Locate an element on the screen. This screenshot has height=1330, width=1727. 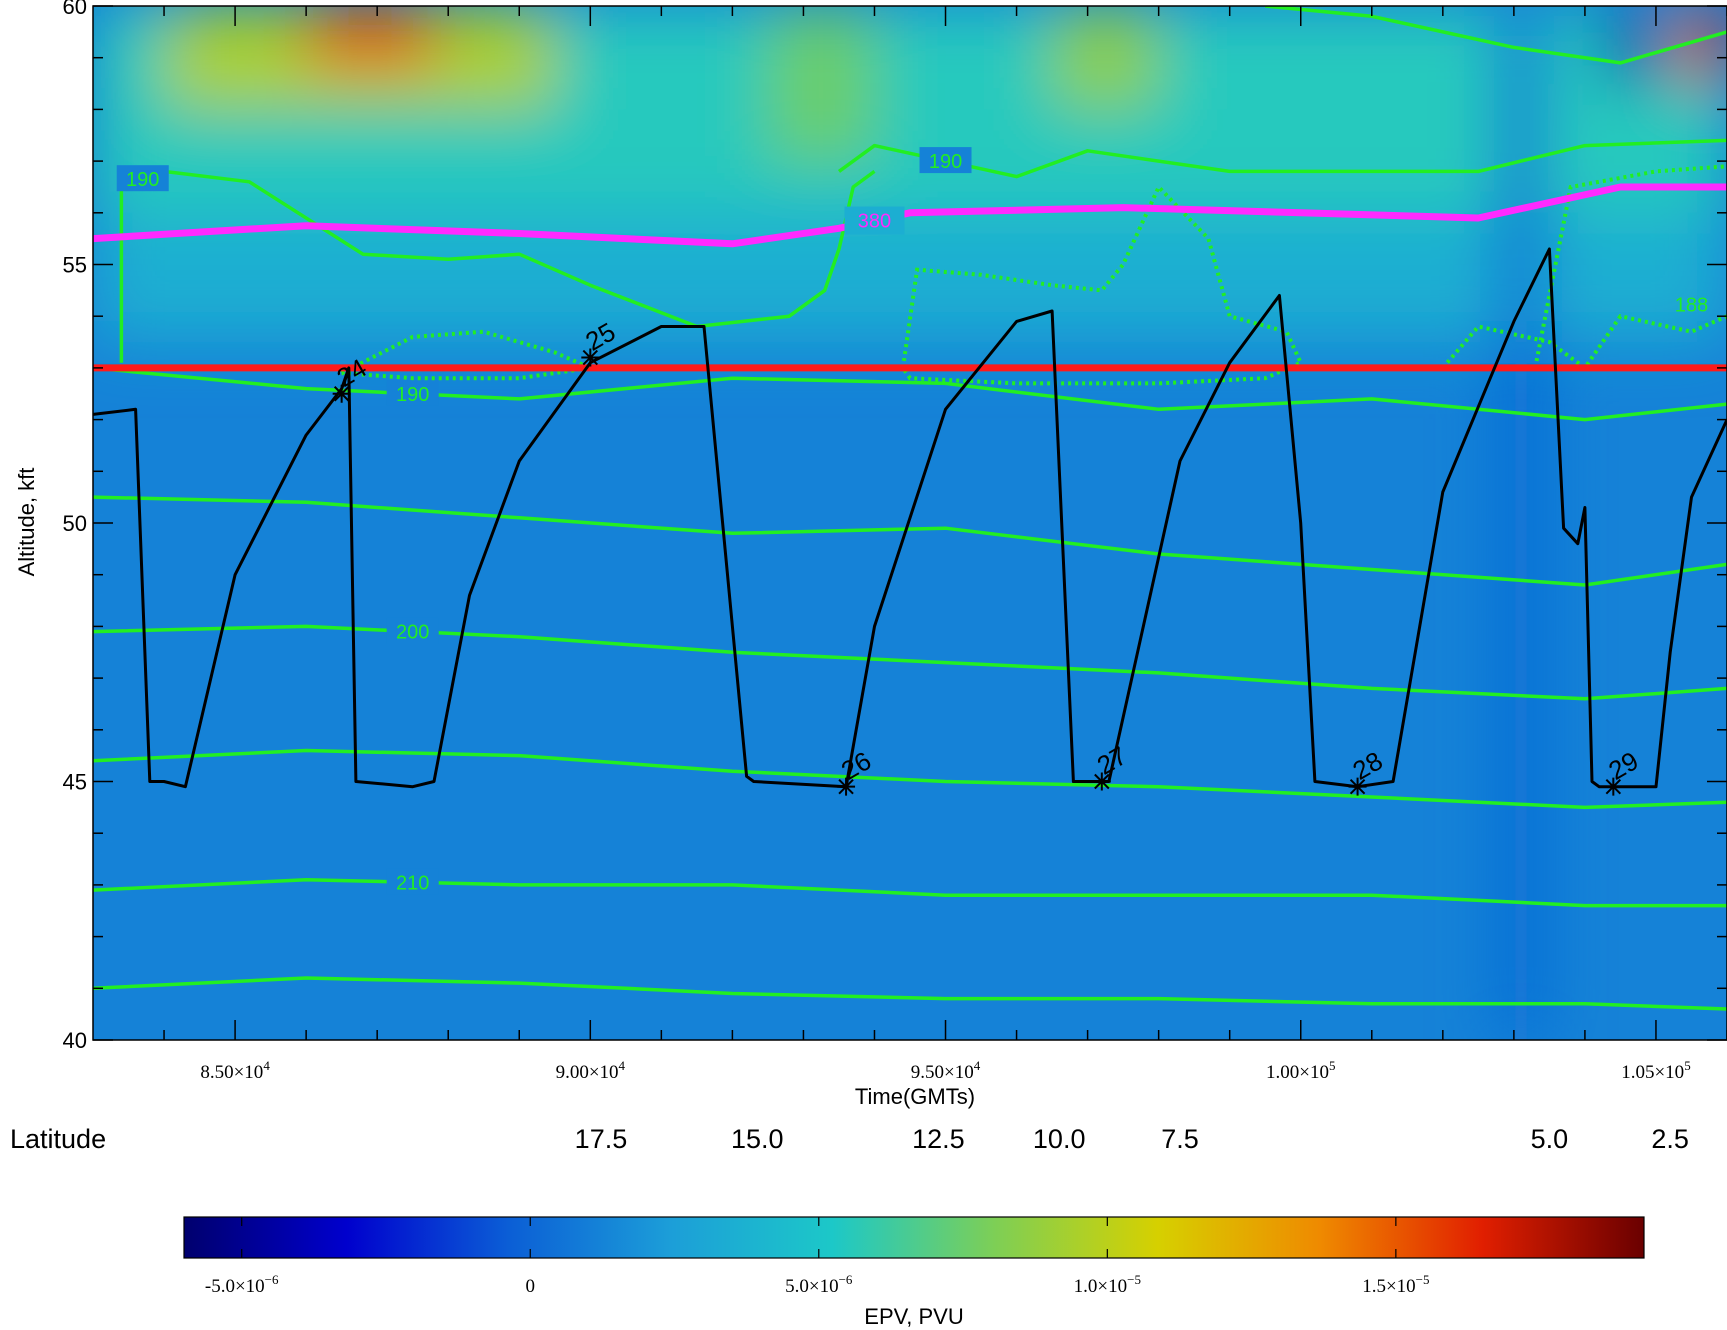
theta-380-label: 380 is located at coordinates (874, 222).